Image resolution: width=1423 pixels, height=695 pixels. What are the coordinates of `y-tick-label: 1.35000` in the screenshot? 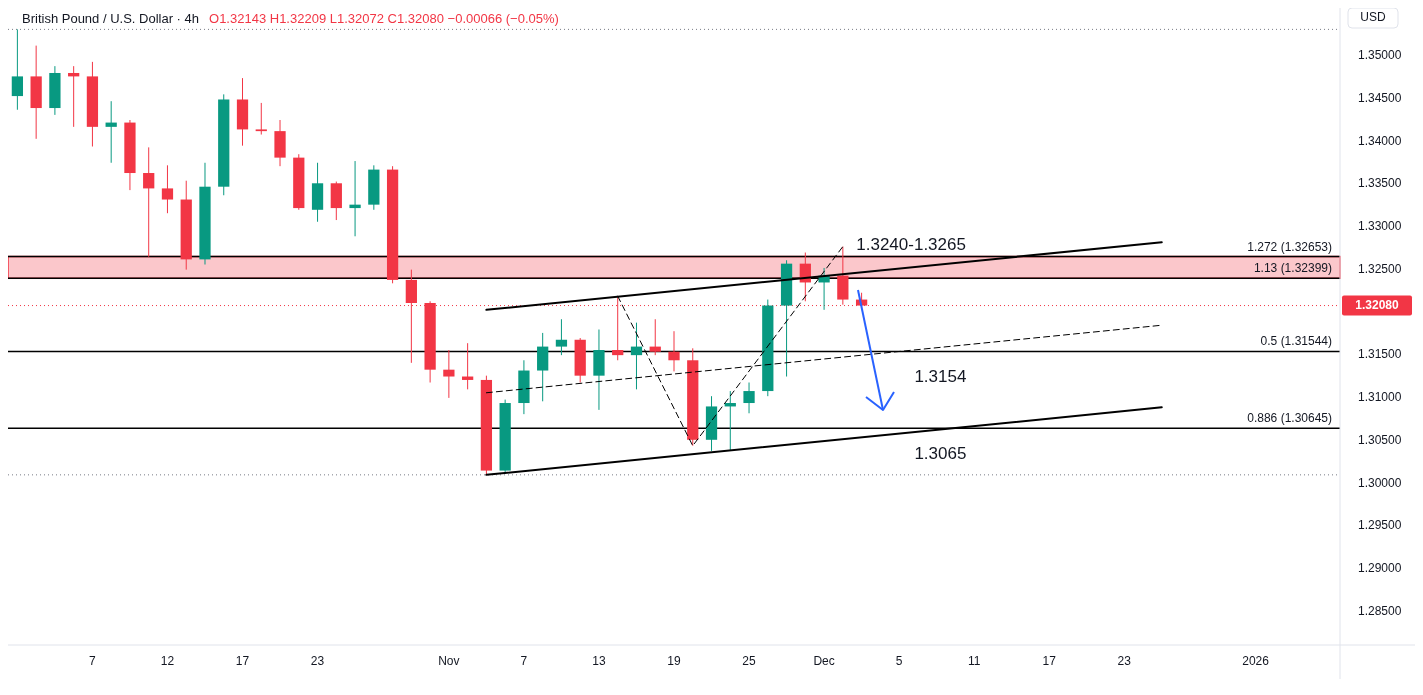 It's located at (1380, 55).